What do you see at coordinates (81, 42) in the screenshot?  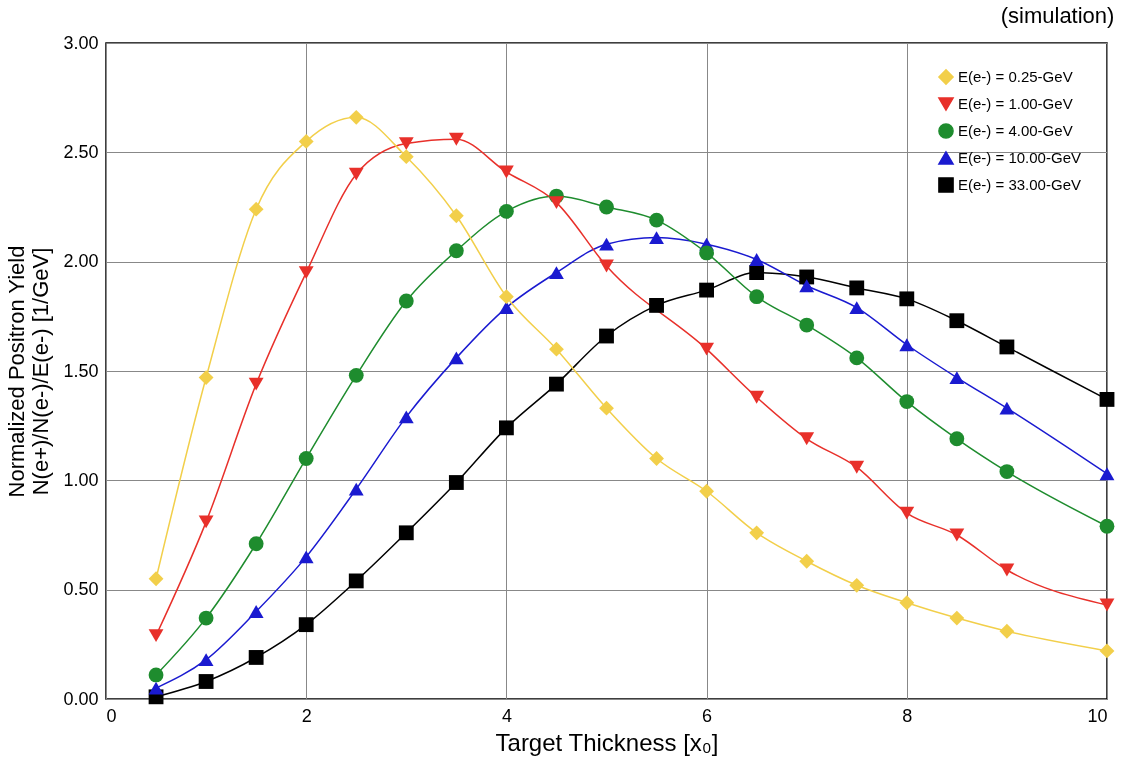 I see `y-tick-label: 3.00` at bounding box center [81, 42].